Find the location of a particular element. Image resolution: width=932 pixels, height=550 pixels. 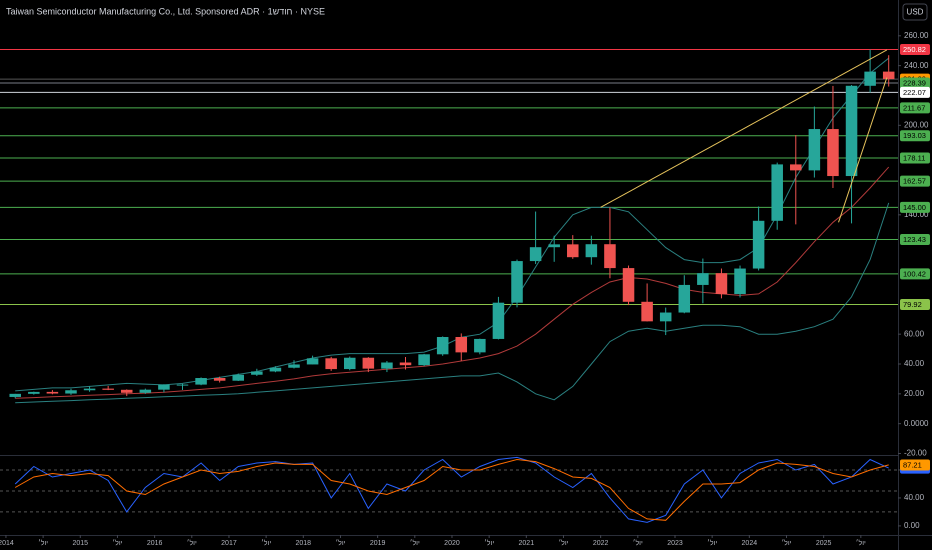

y-tick-label: 240.00 is located at coordinates (916, 65).